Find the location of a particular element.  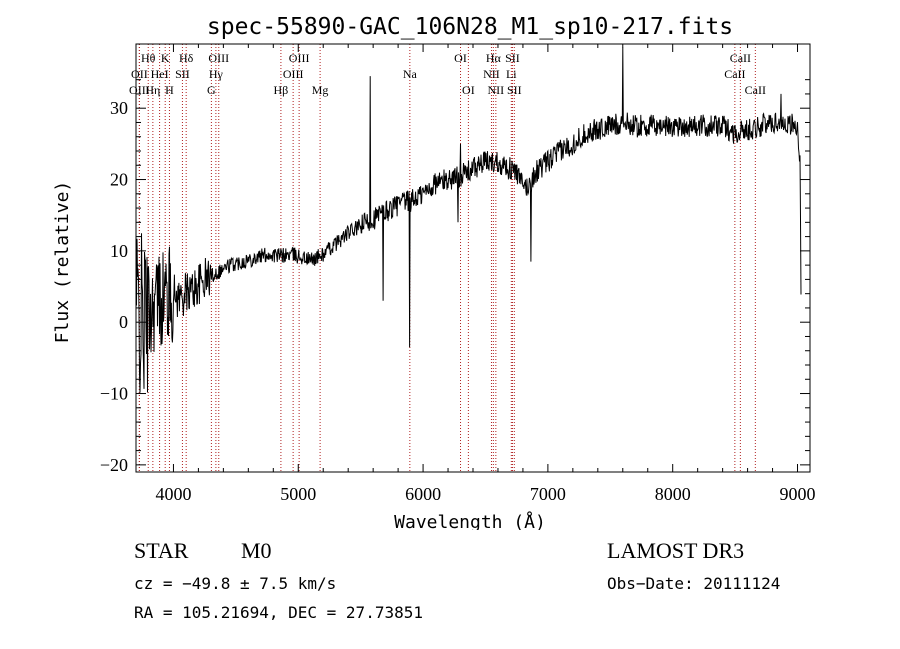

chart-title: spec-55890-GAC_106N28_M1_sp10-217.fits is located at coordinates (470, 27).